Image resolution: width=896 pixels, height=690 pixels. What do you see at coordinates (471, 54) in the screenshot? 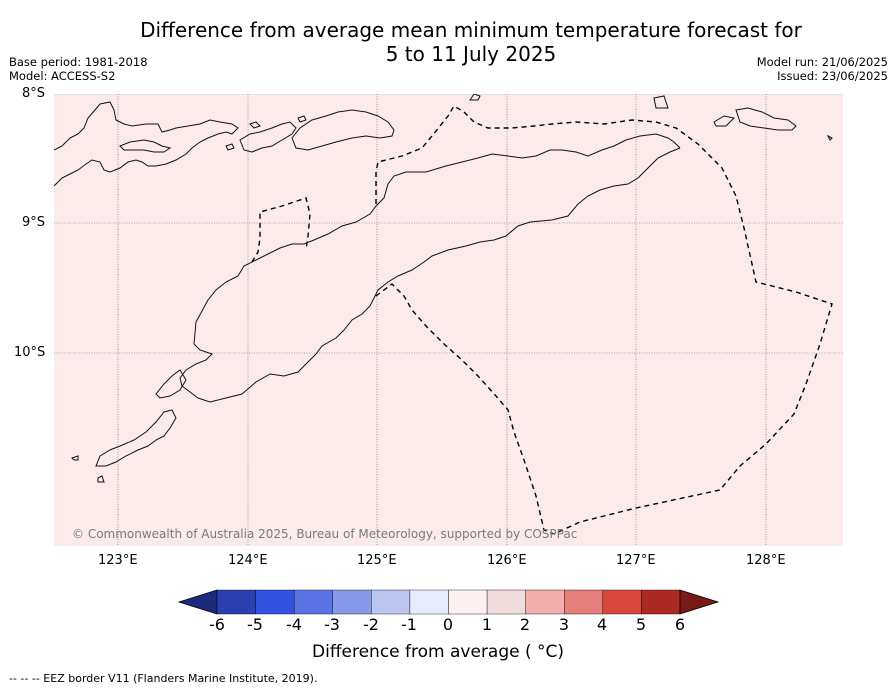
I see `title-line-2: 5 to 11 July 2025` at bounding box center [471, 54].